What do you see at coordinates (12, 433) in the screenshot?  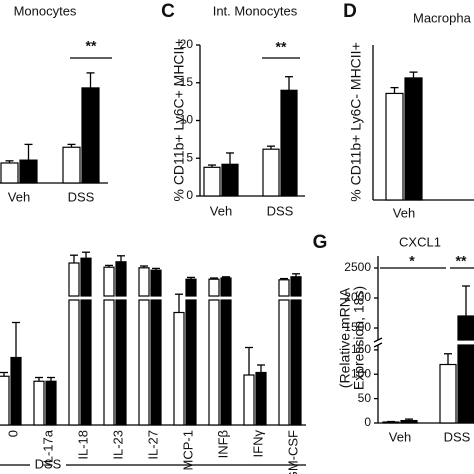 I see `x-tick-label: 0` at bounding box center [12, 433].